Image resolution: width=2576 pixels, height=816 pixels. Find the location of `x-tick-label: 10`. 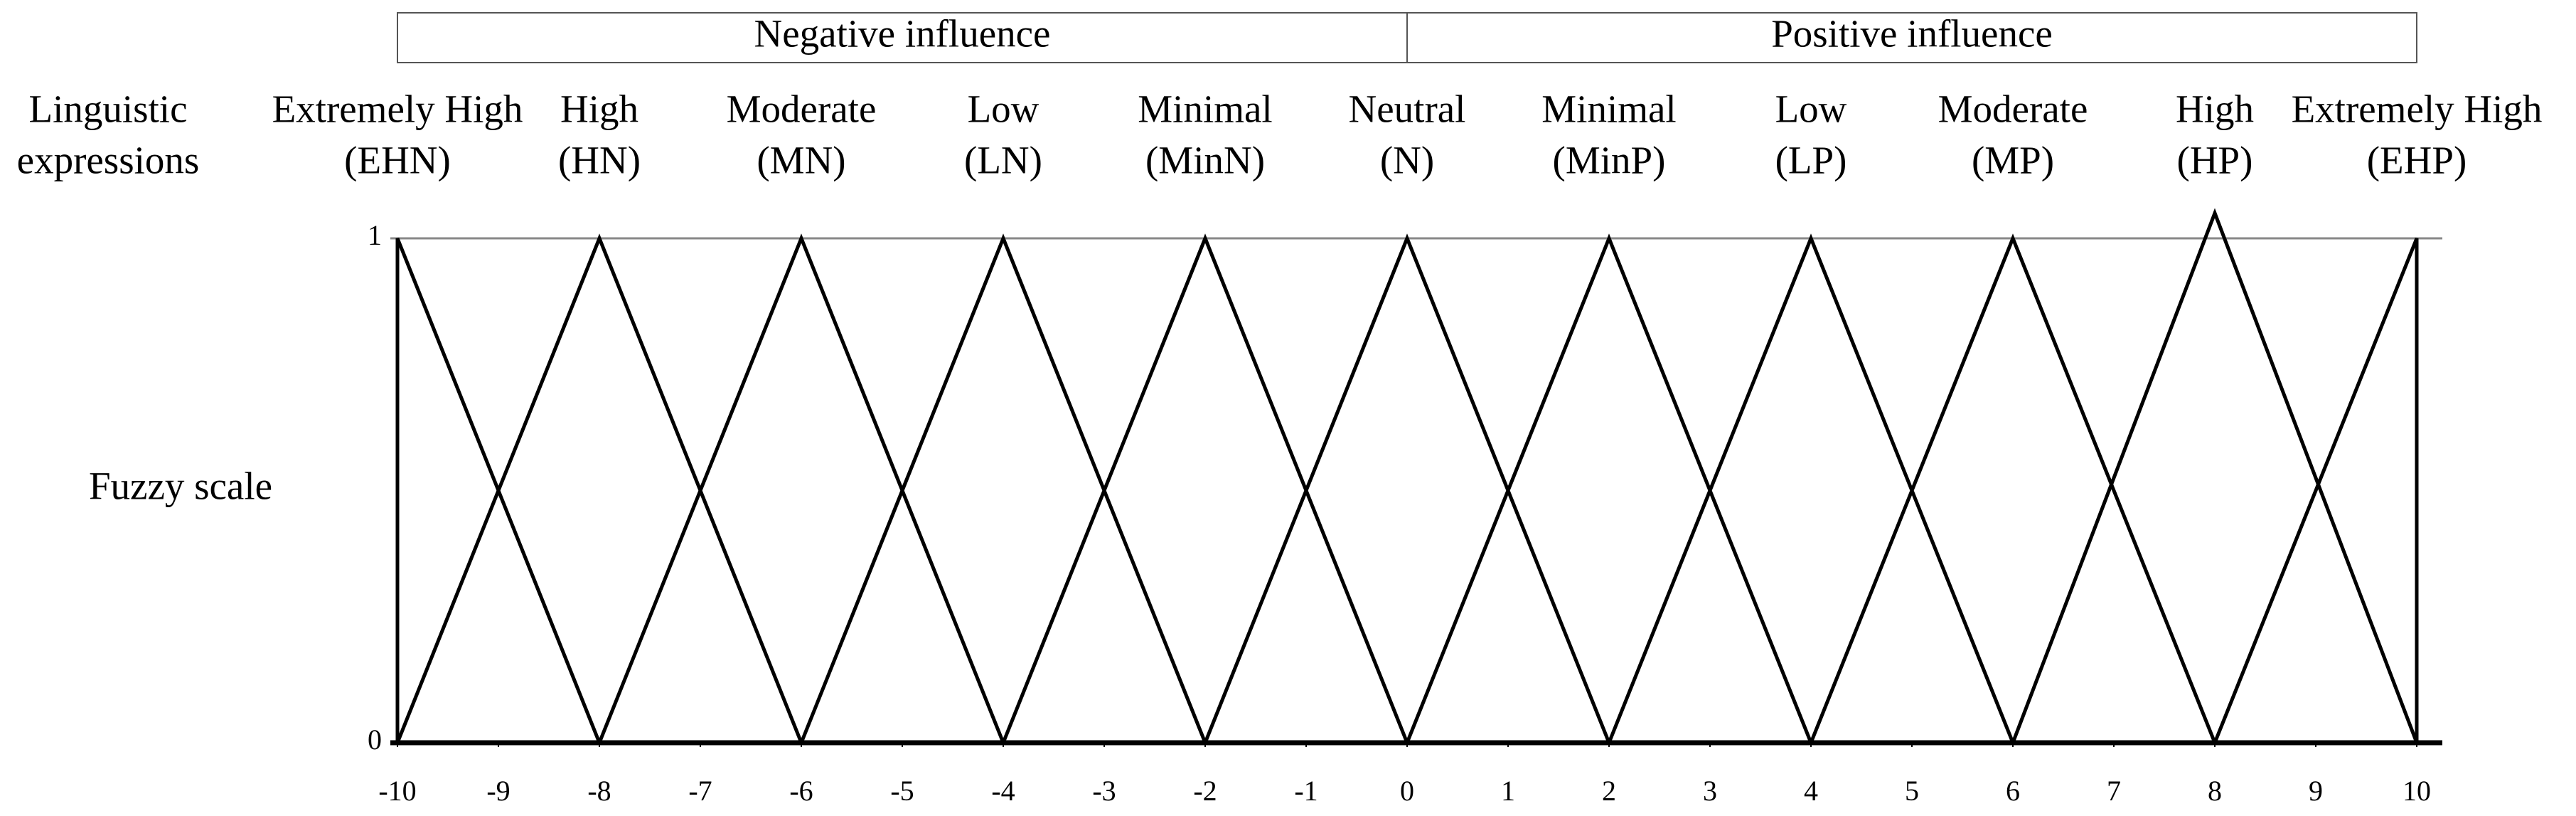

x-tick-label: 10 is located at coordinates (2417, 791).